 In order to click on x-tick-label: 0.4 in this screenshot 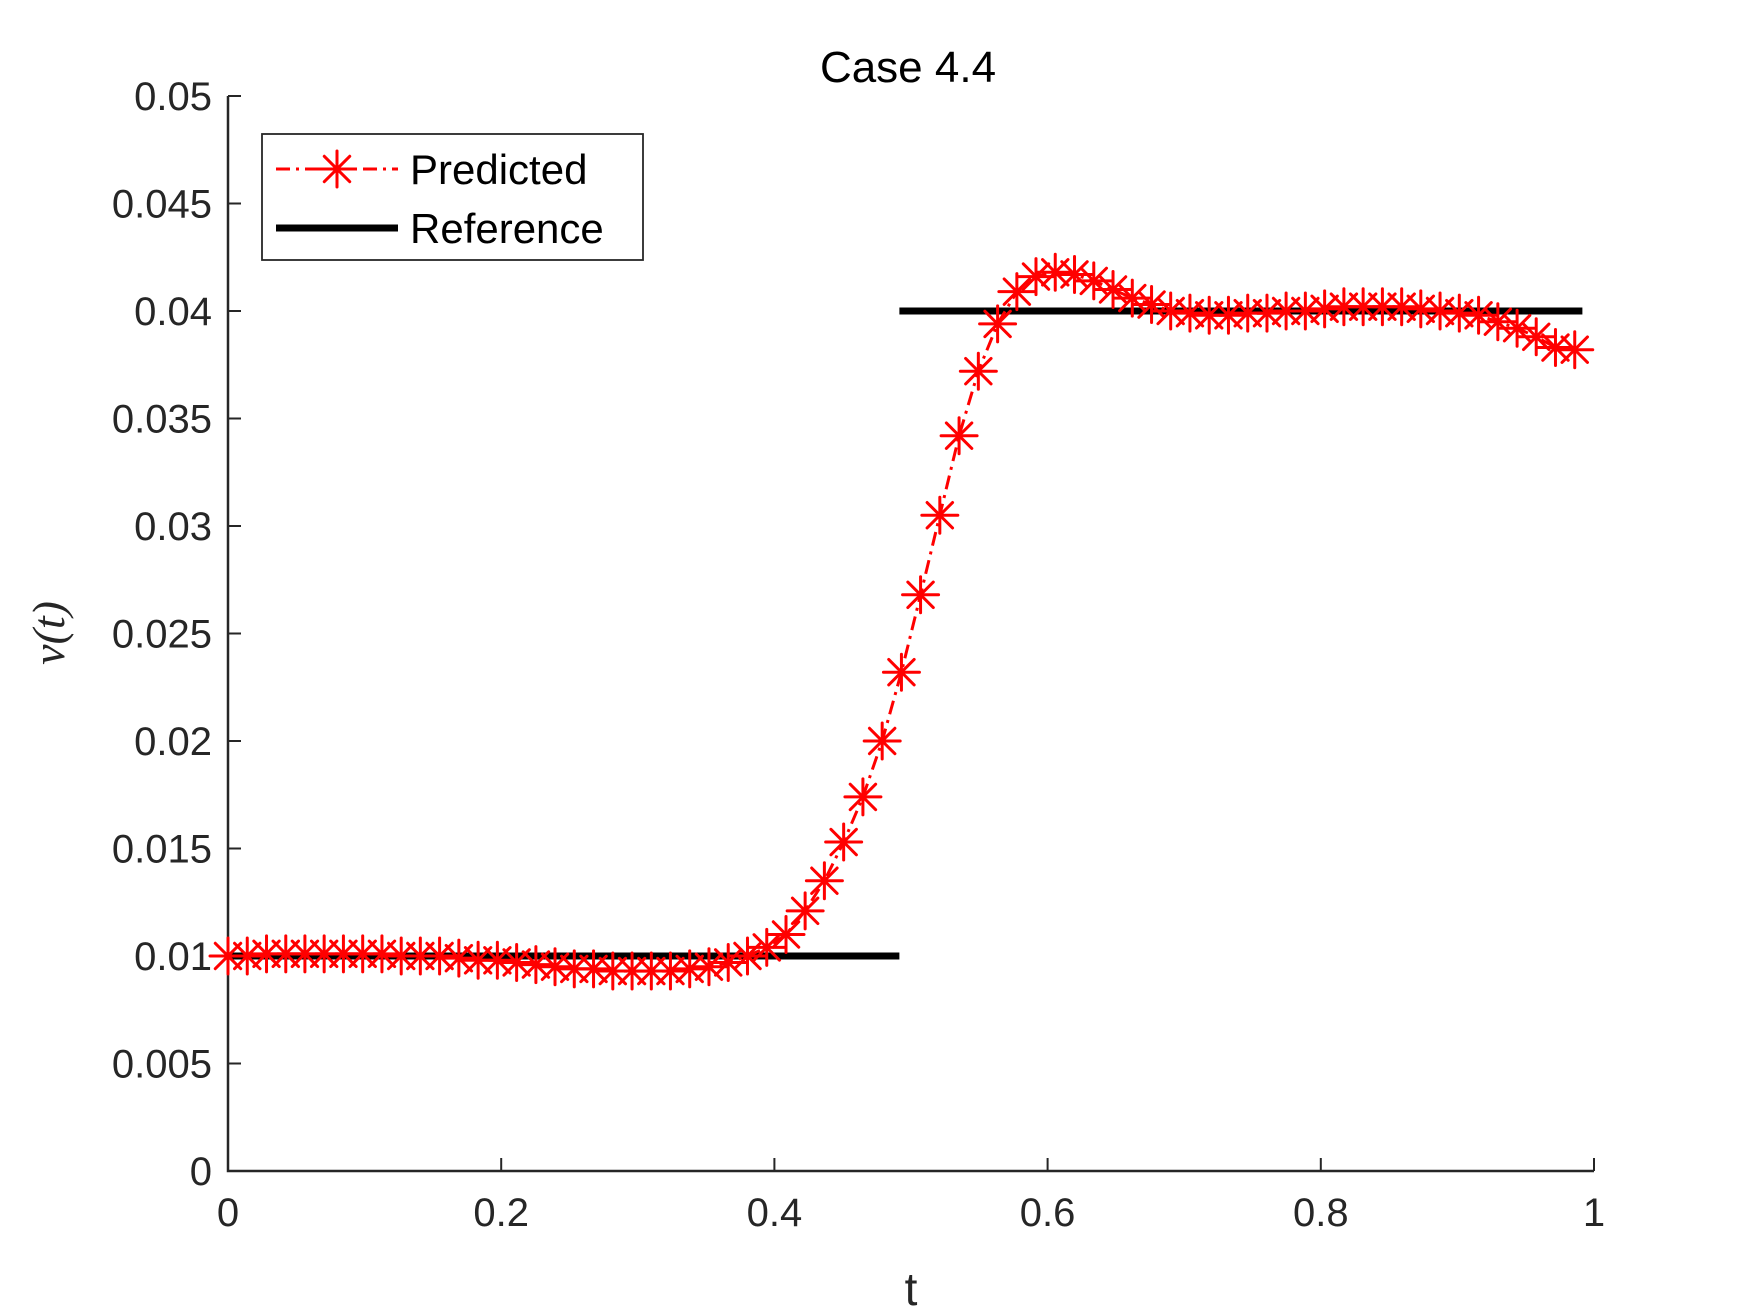, I will do `click(775, 1213)`.